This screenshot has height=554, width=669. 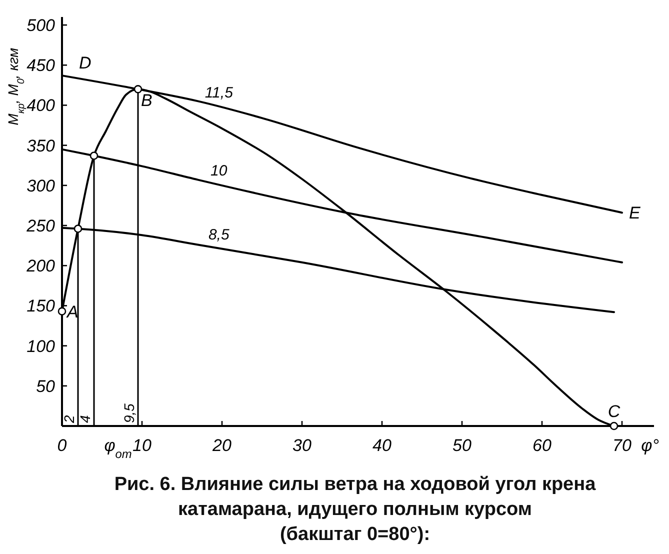 I want to click on y-tick-label: 50, so click(x=46, y=386).